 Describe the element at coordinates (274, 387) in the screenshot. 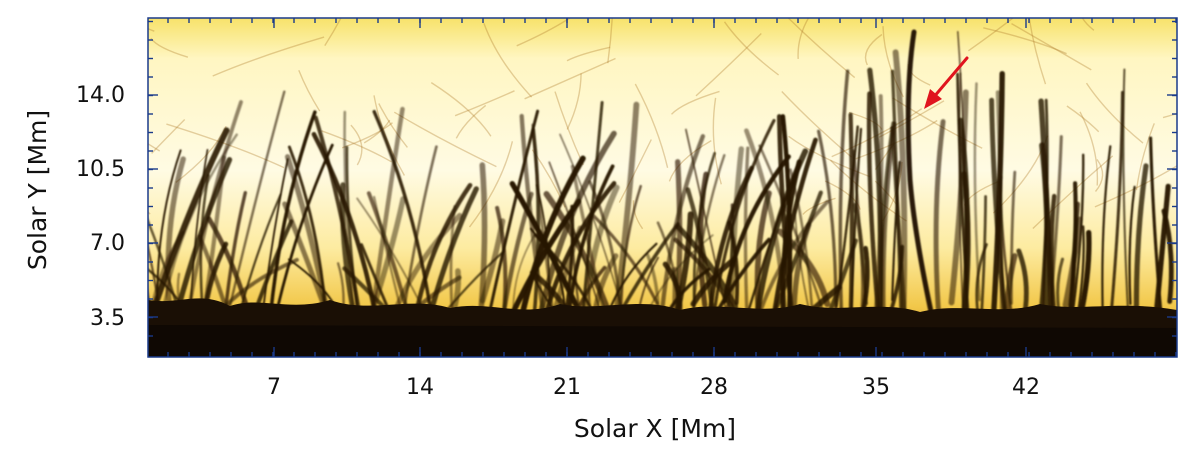

I see `x-tick-label-7: 7` at that location.